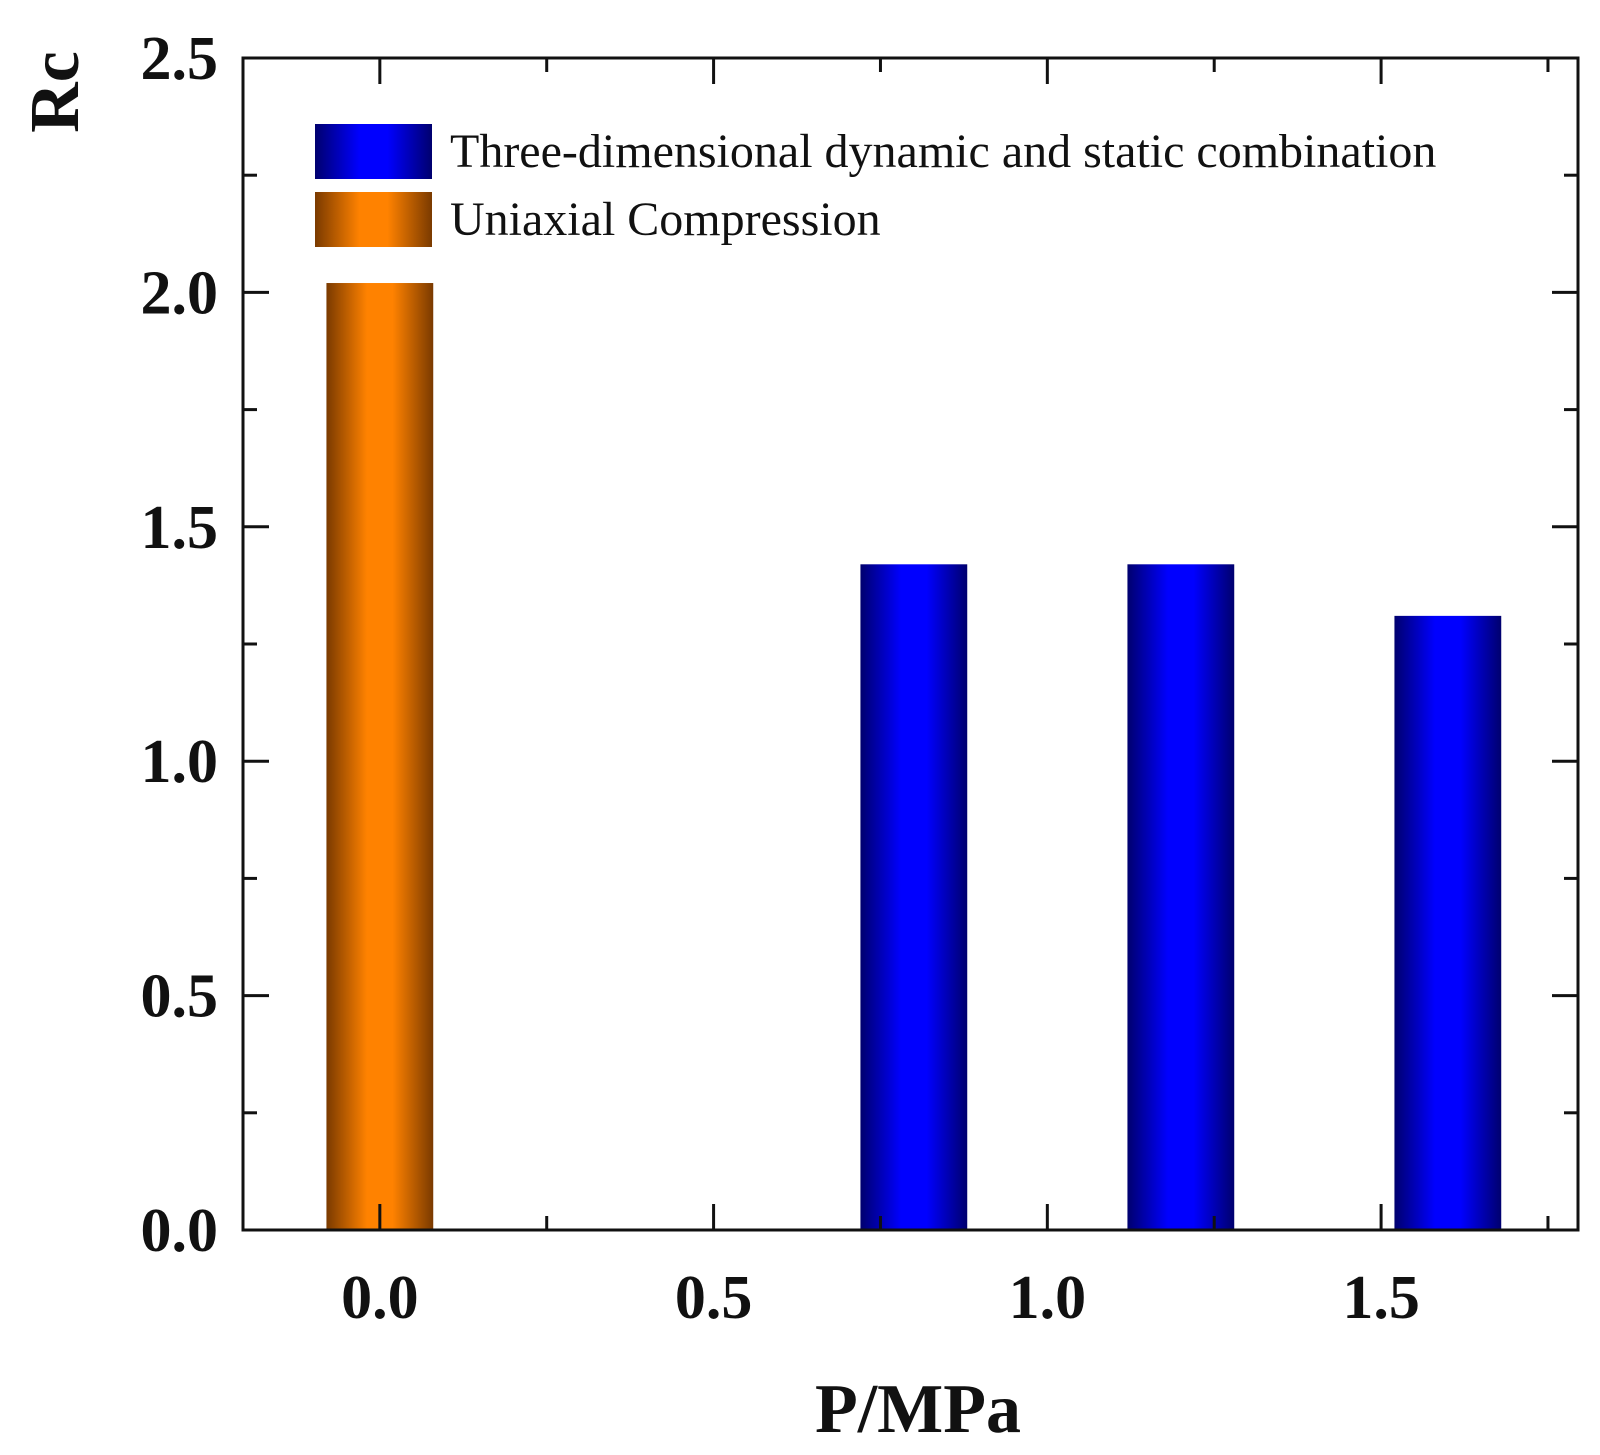 The width and height of the screenshot is (1600, 1455). Describe the element at coordinates (1448, 922) in the screenshot. I see `bar-series1-point2` at that location.